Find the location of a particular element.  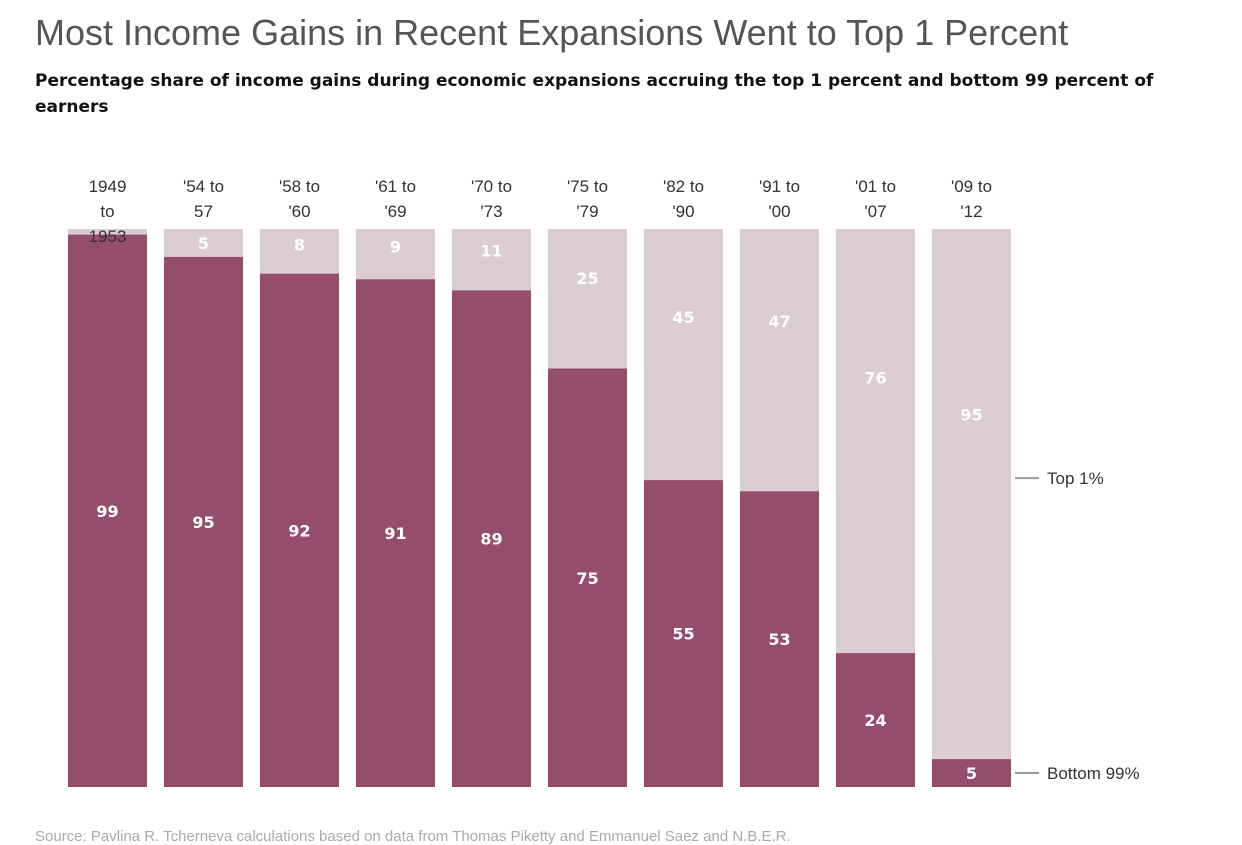

legend-top-1pct: Top 1% is located at coordinates (1075, 478).